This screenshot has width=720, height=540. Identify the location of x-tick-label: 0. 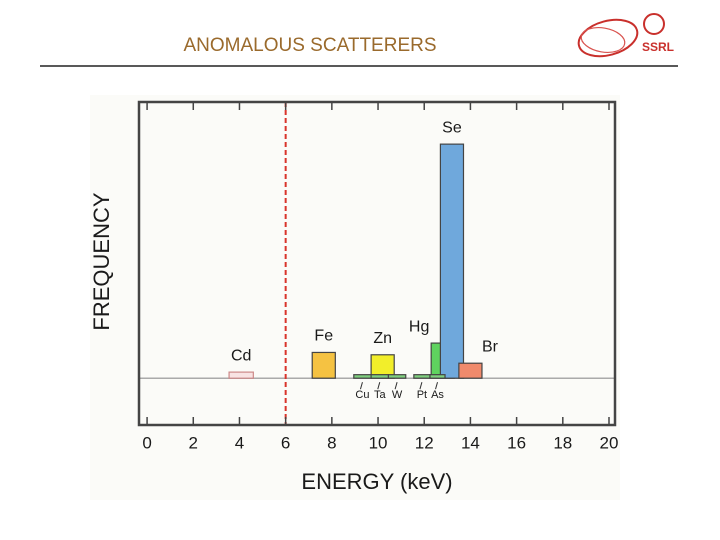
(146, 442).